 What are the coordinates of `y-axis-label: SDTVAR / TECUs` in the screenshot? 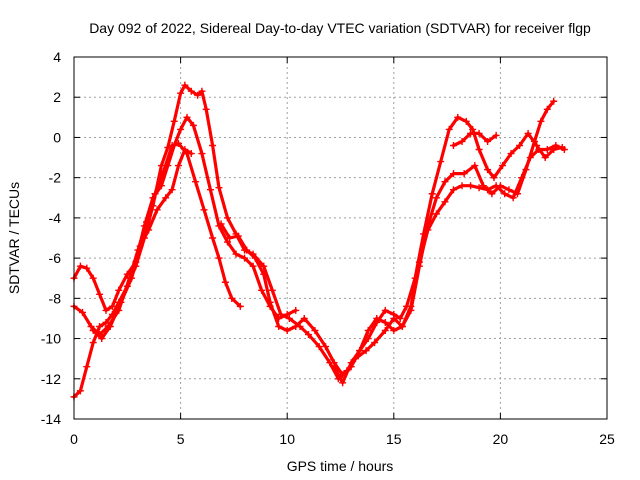 It's located at (14, 238).